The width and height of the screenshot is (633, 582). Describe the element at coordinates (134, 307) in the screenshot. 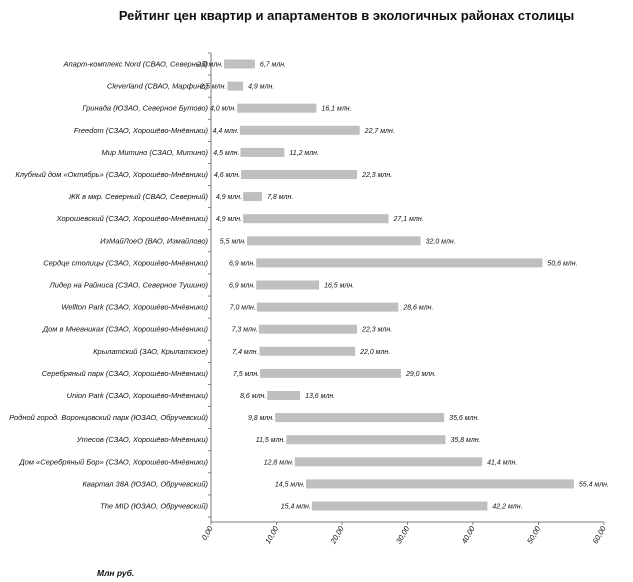

I see `category-label: Wellton Park (СЗАО, Хорошёво-Мнёвники)` at that location.